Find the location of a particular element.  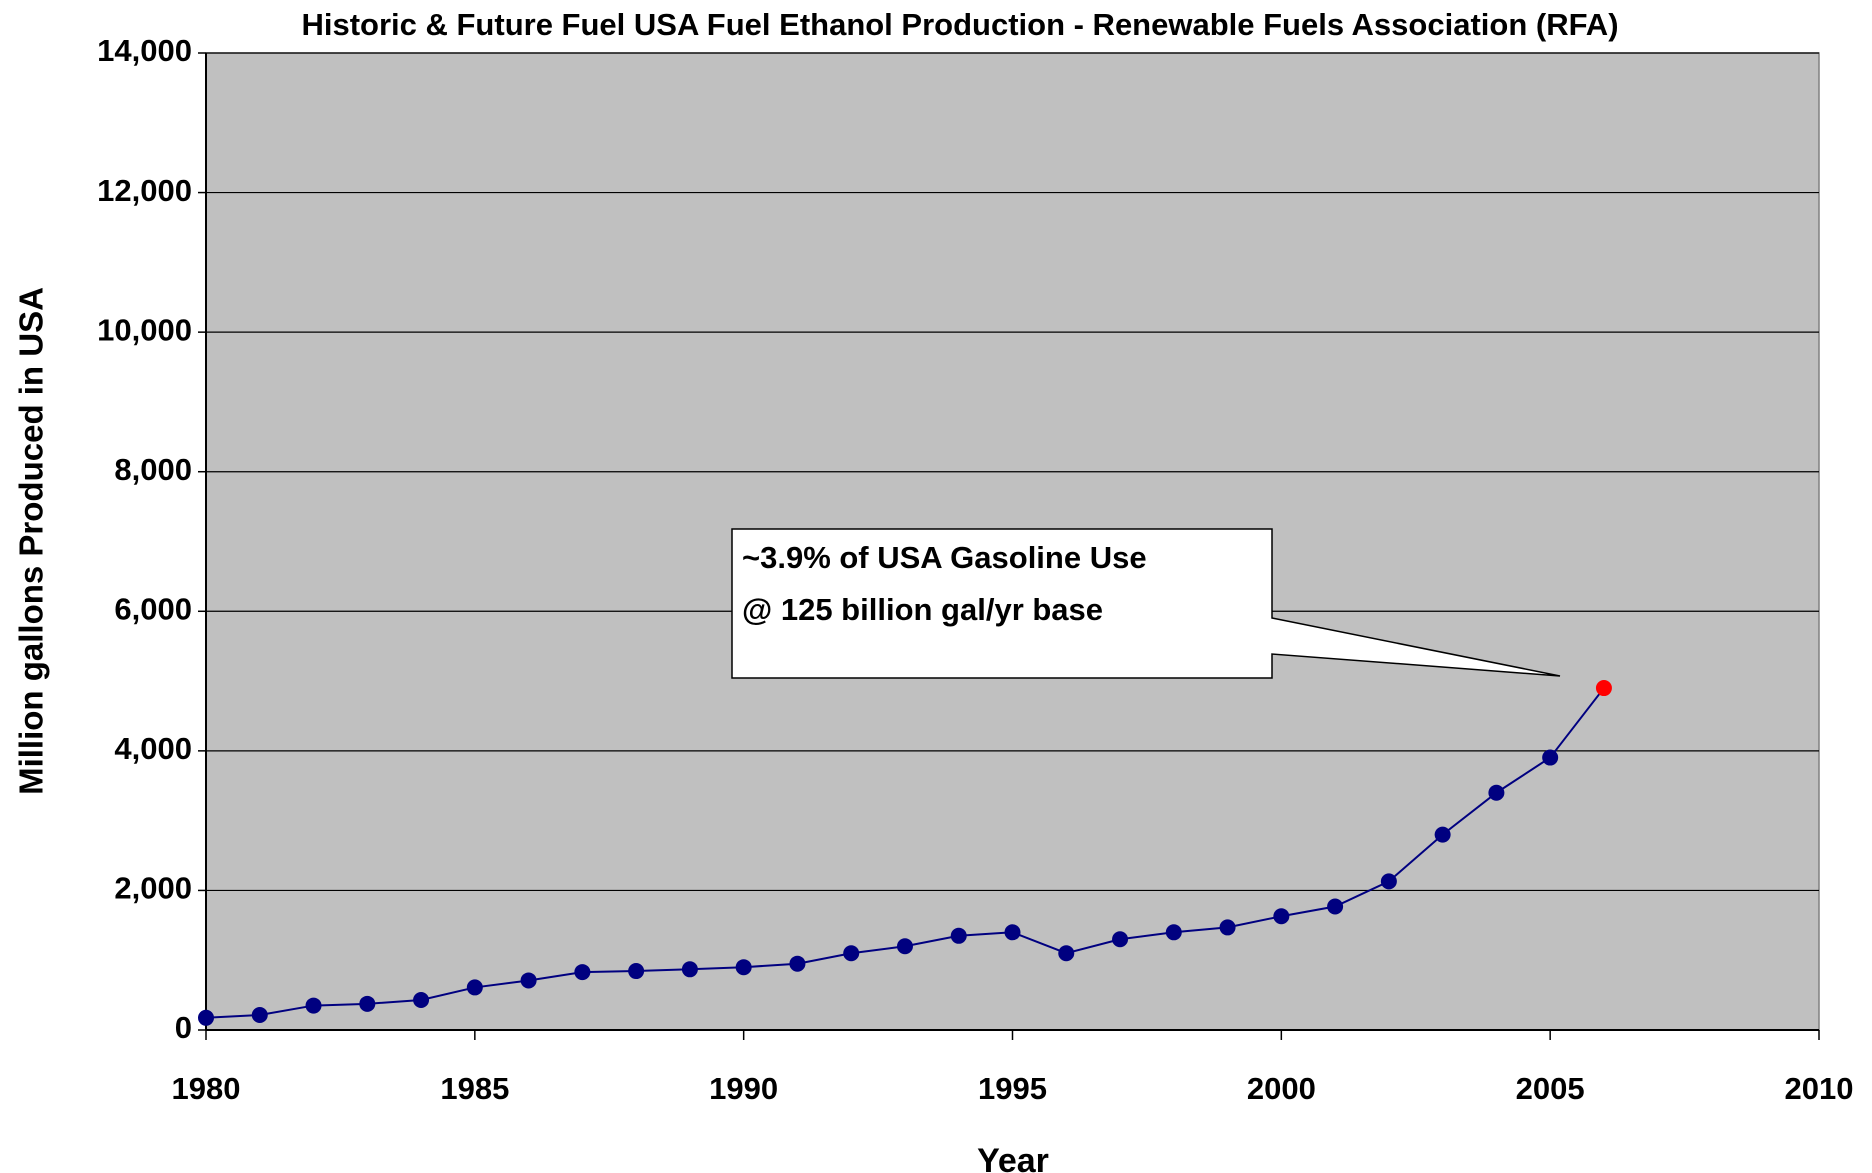

x-tick-label: 1985 is located at coordinates (474, 1088).